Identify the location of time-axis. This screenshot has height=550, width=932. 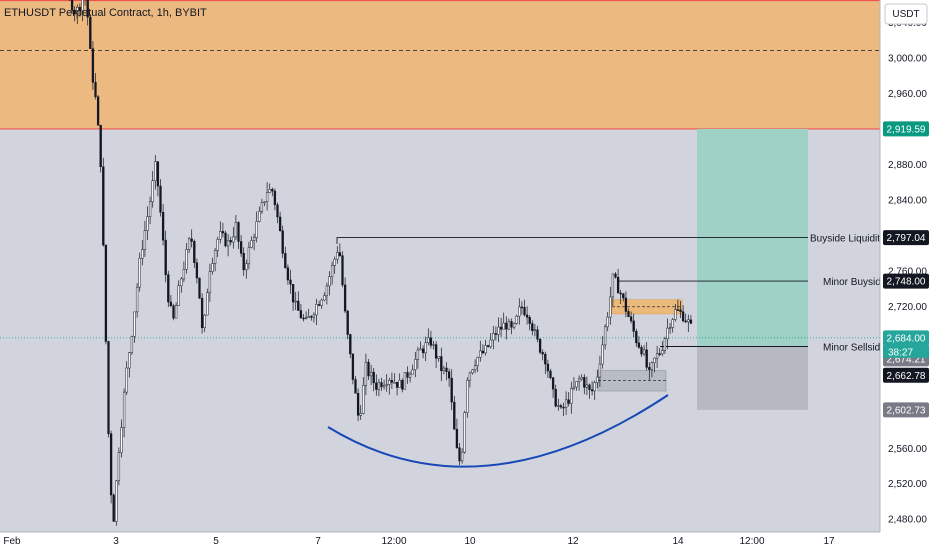
(440, 541).